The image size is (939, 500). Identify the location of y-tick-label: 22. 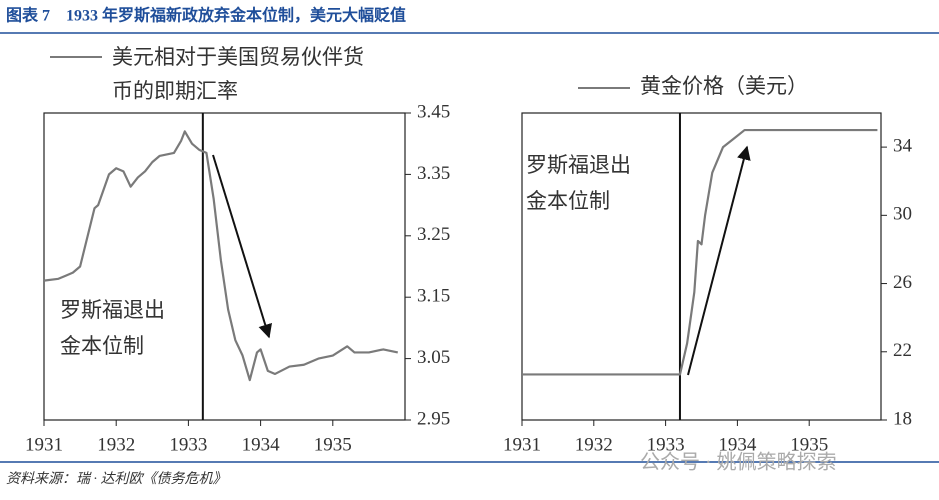
(902, 350).